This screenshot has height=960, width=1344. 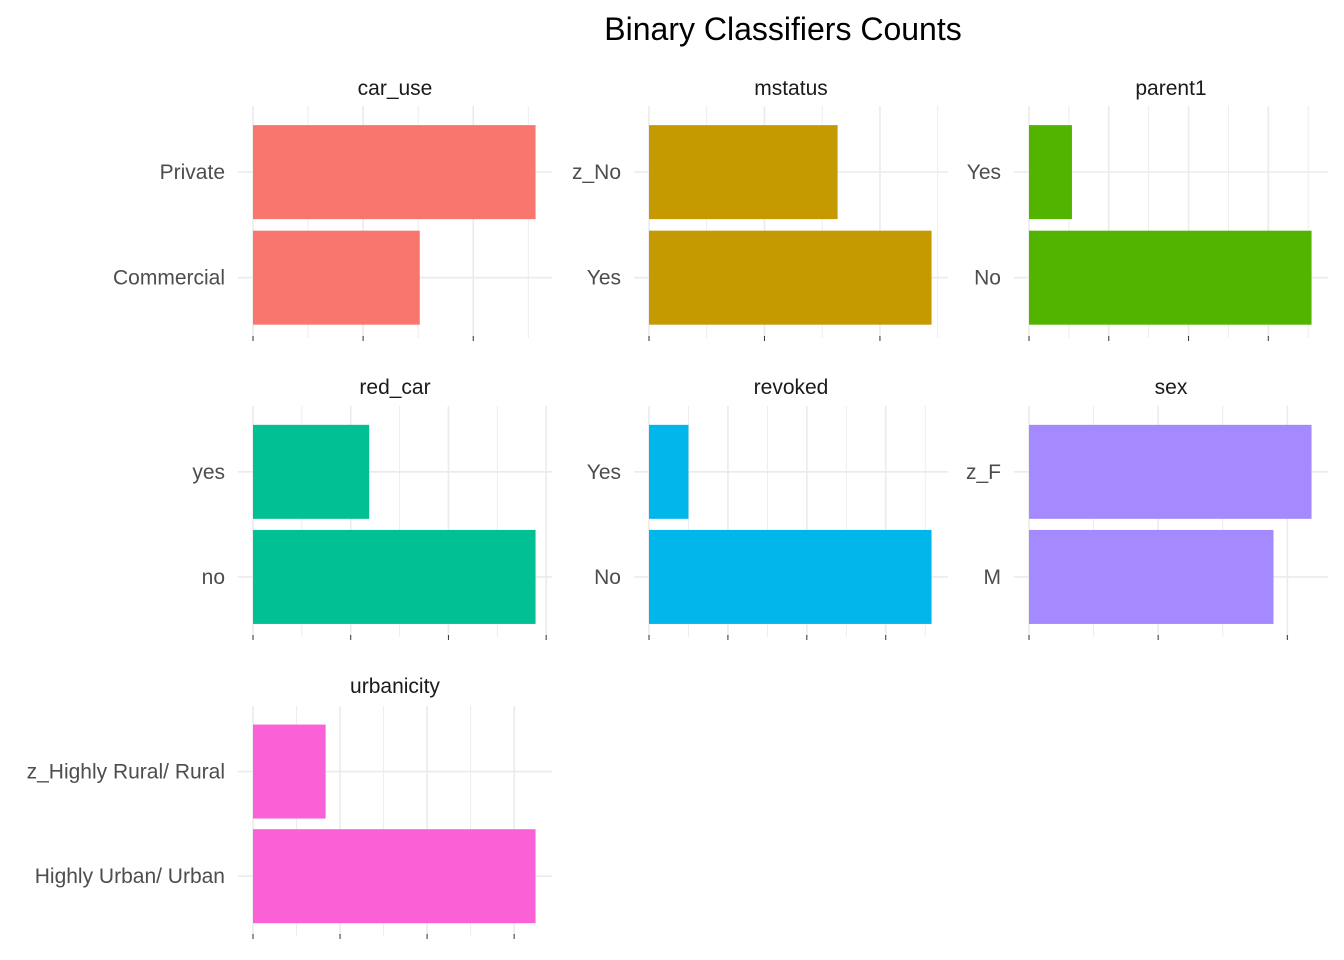 What do you see at coordinates (213, 577) in the screenshot?
I see `y-tick-label: no` at bounding box center [213, 577].